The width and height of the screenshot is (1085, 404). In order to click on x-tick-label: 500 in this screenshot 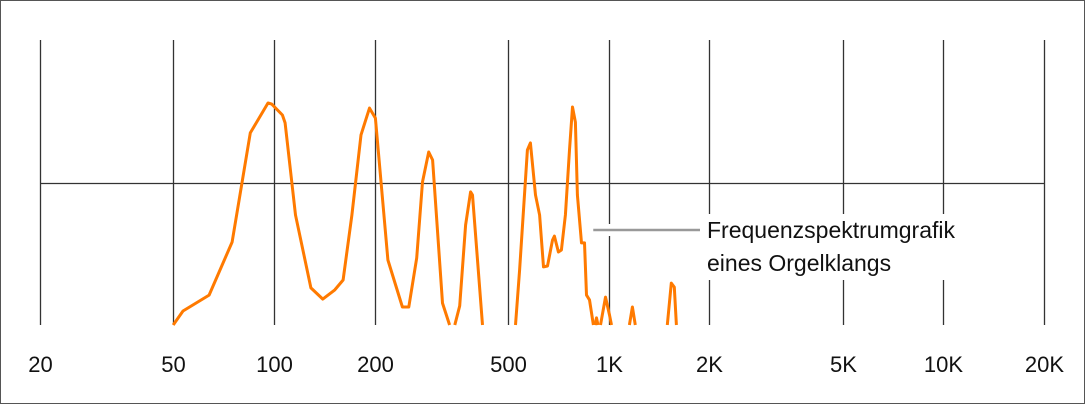, I will do `click(508, 364)`.